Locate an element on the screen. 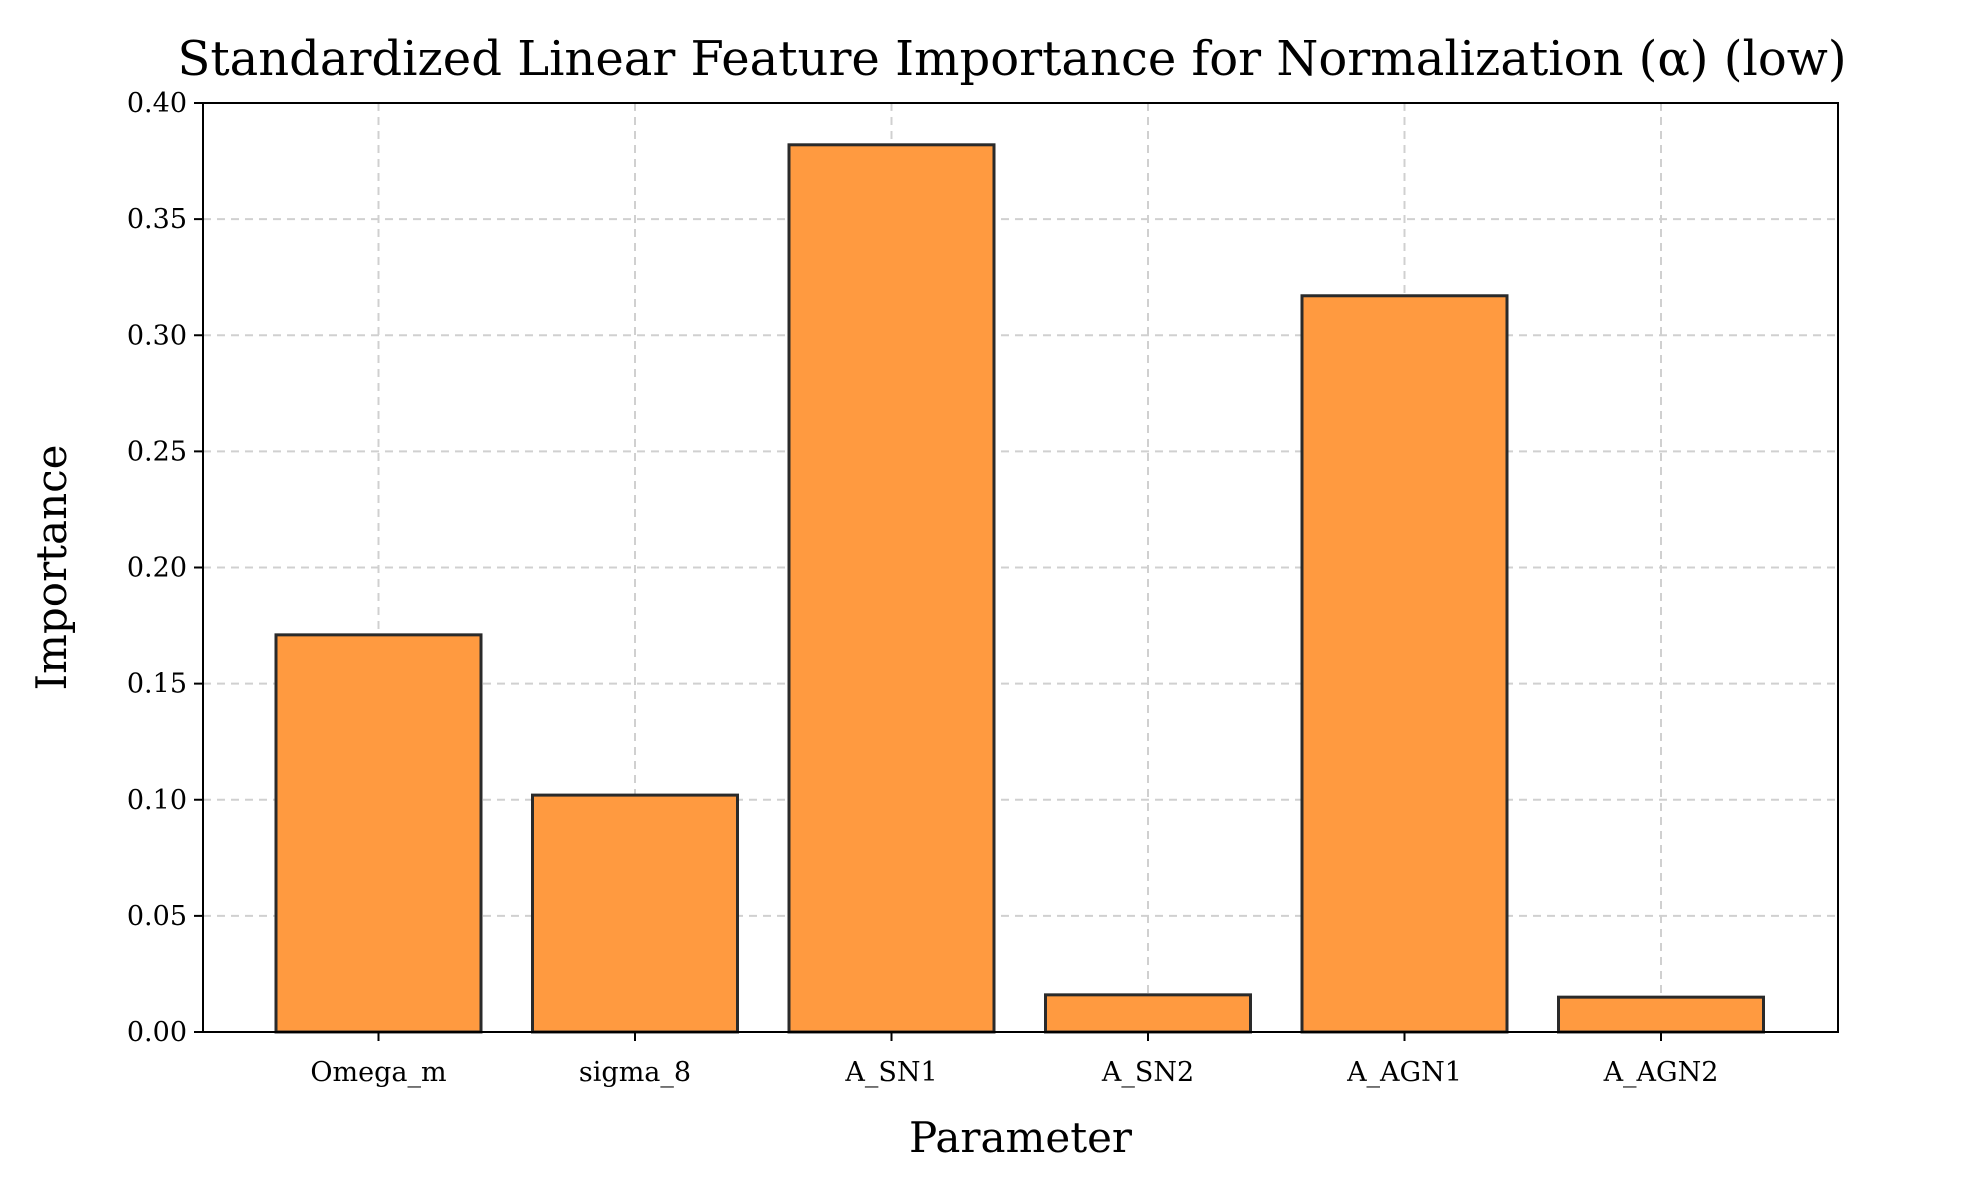 The height and width of the screenshot is (1190, 1965). y-tick-label: 0.40 is located at coordinates (157, 103).